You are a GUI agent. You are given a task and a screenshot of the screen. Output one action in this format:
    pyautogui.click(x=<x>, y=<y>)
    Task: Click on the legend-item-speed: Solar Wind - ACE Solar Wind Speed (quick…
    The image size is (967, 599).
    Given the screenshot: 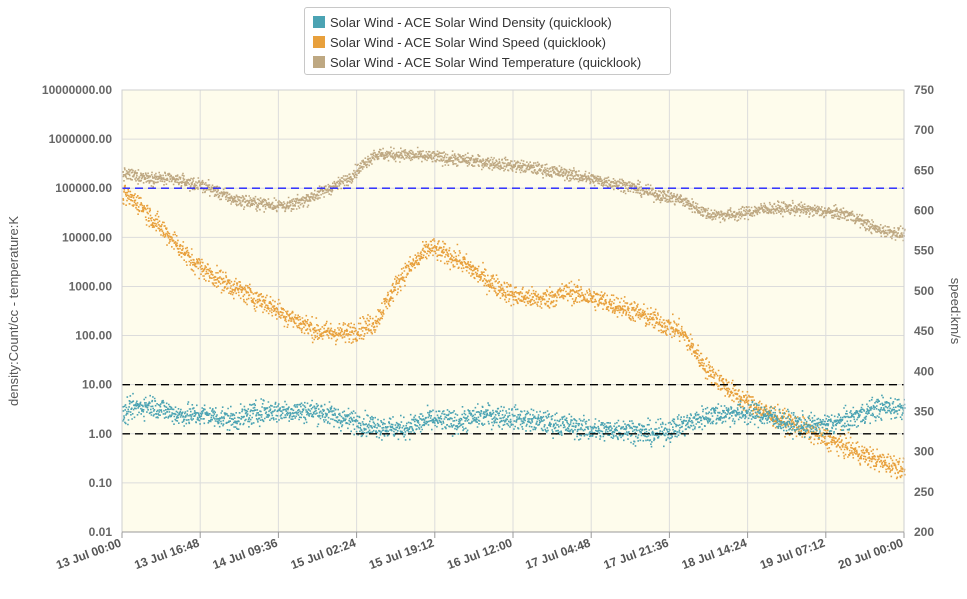 What is the action you would take?
    pyautogui.click(x=487, y=42)
    